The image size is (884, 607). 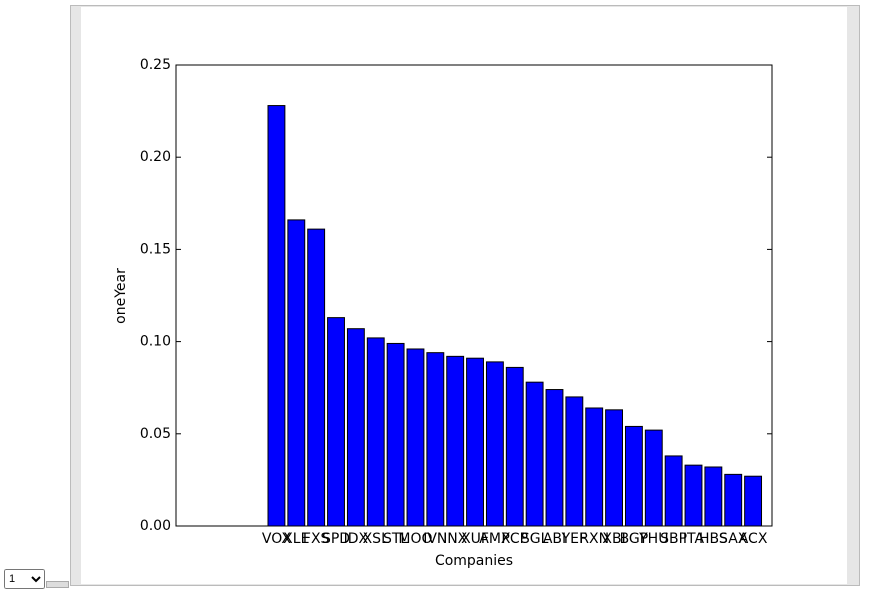 What do you see at coordinates (336, 539) in the screenshot?
I see `x-tick-label: SPD` at bounding box center [336, 539].